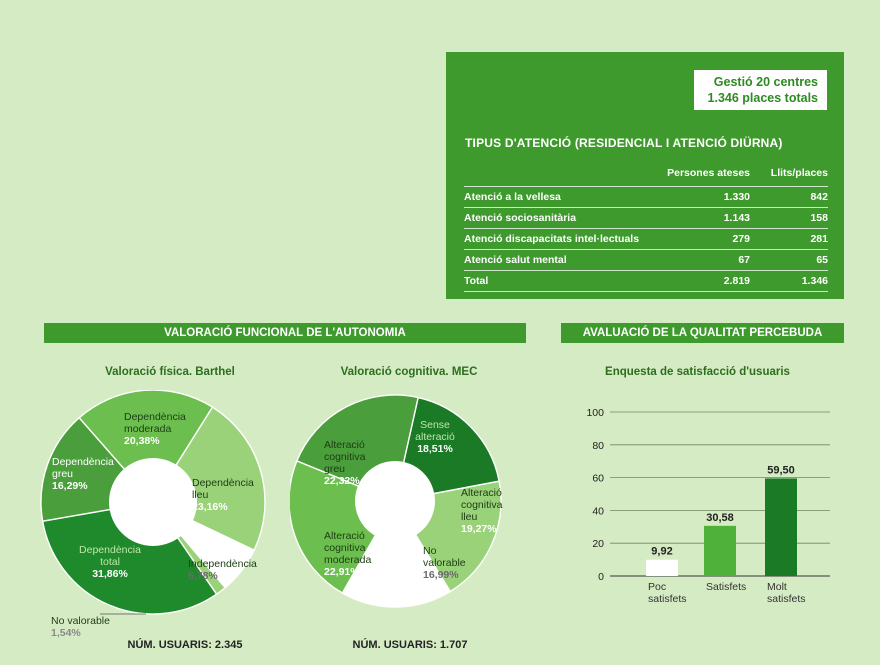  Describe the element at coordinates (559, 175) in the screenshot. I see `table-header` at that location.